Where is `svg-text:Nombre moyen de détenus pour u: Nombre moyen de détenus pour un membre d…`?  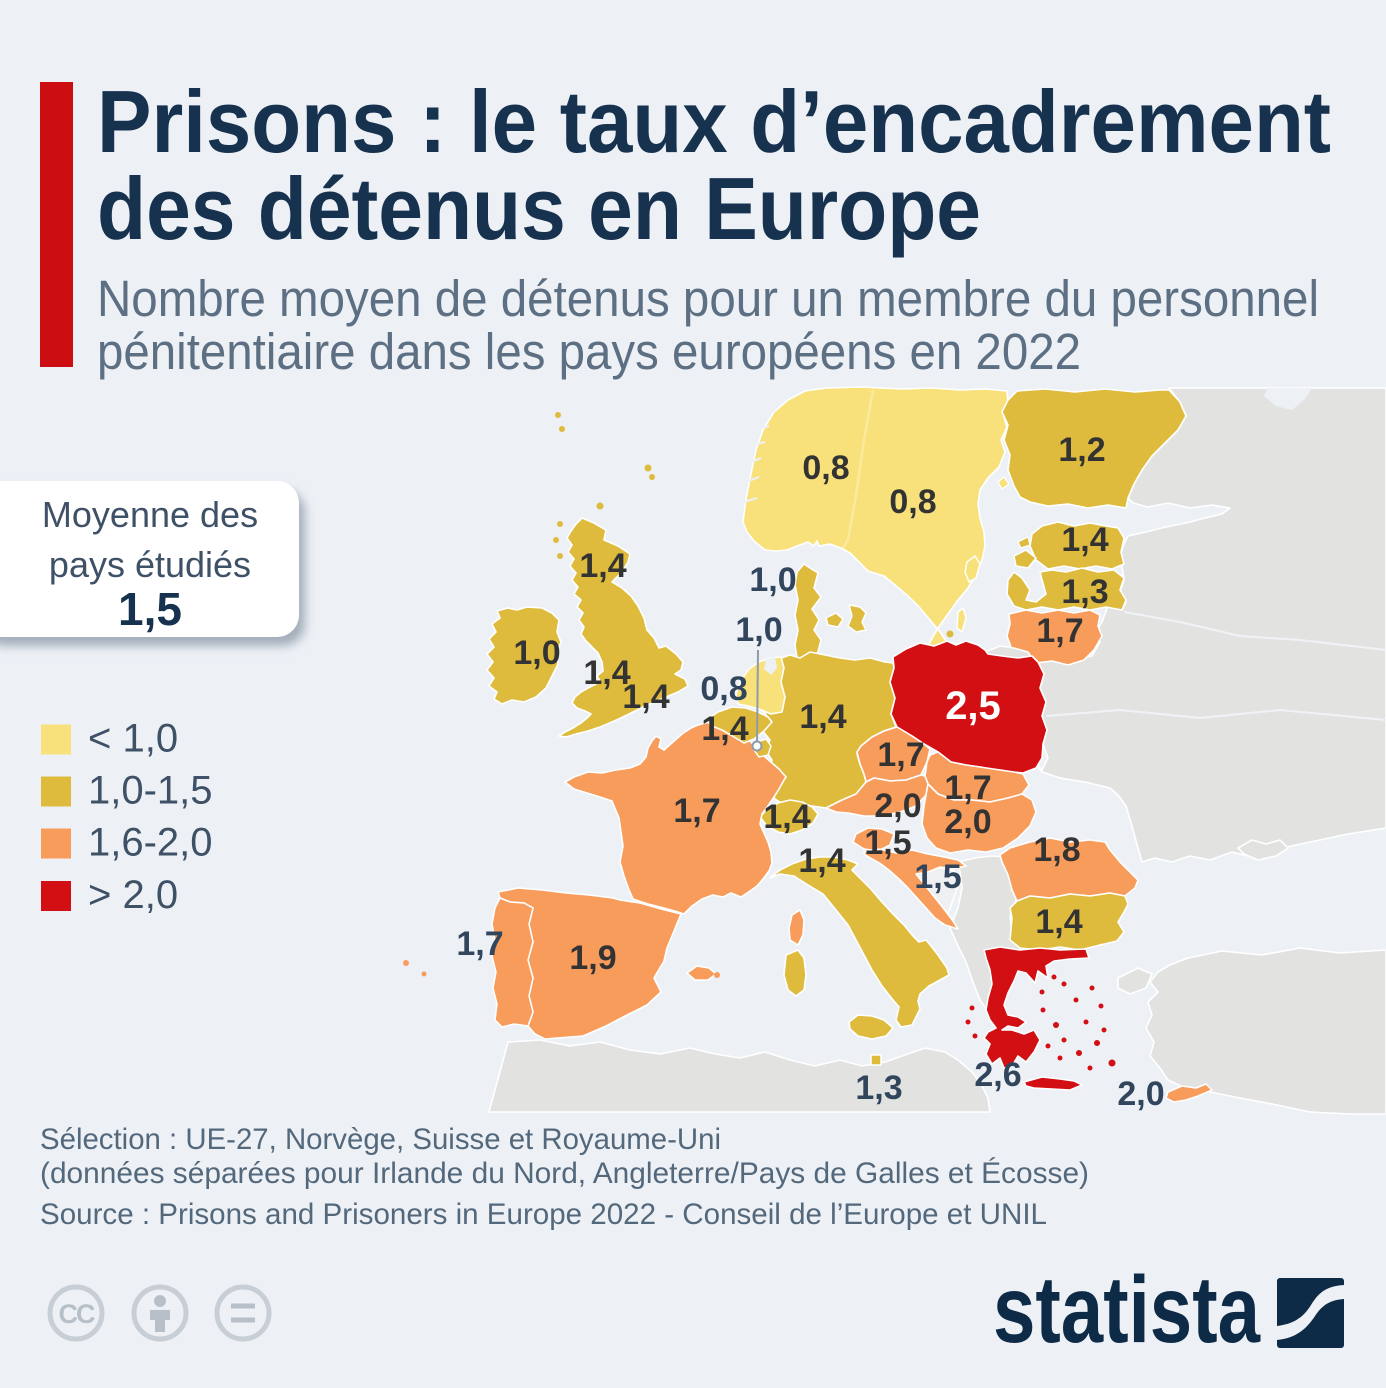 svg-text:Nombre moyen de détenus pour u: Nombre moyen de détenus pour un membre d… is located at coordinates (708, 298).